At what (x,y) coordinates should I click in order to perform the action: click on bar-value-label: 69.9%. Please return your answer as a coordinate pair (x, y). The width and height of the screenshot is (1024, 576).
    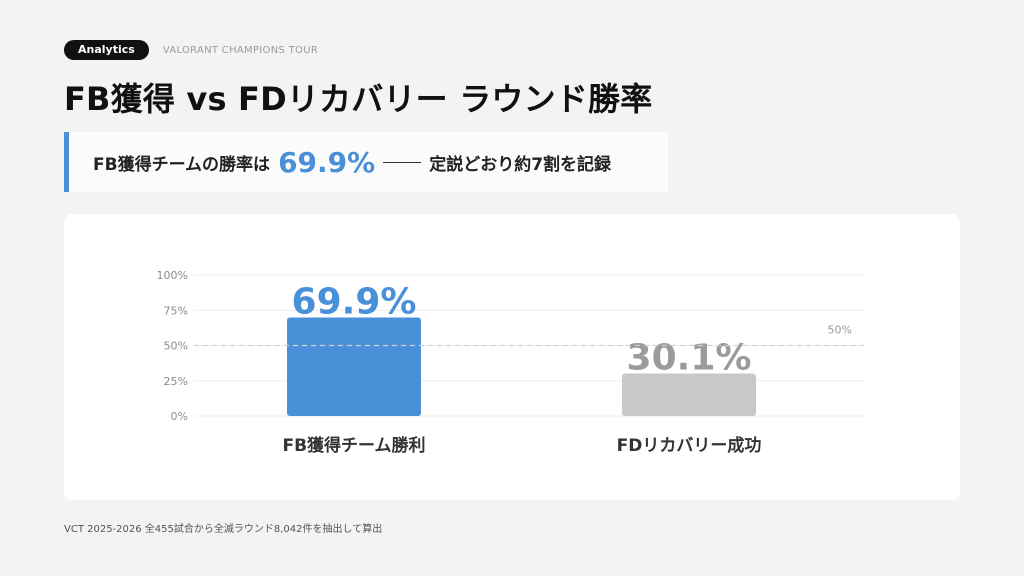
    Looking at the image, I should click on (354, 301).